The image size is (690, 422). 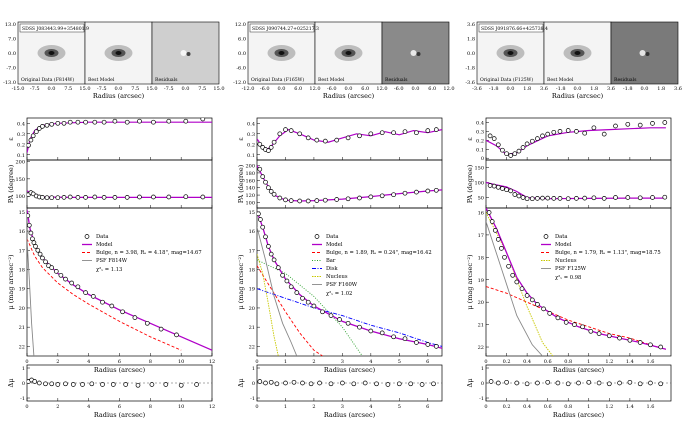 What do you see at coordinates (399, 407) in the screenshot?
I see `xtick-label: 5` at bounding box center [399, 407].